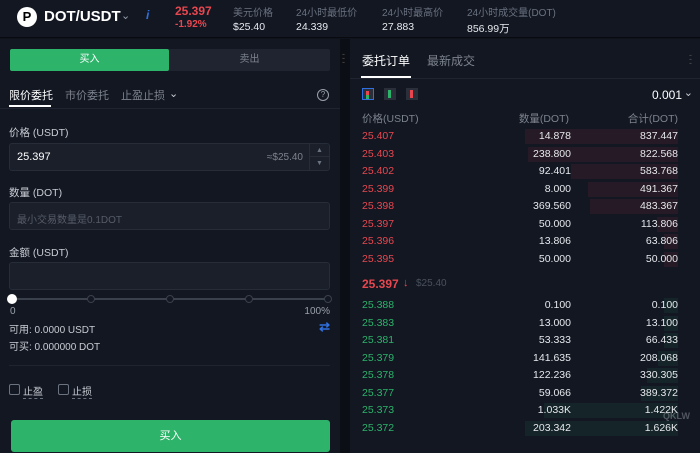 This screenshot has width=700, height=453. Describe the element at coordinates (33, 391) in the screenshot. I see `take-profit-label: 止盈` at that location.